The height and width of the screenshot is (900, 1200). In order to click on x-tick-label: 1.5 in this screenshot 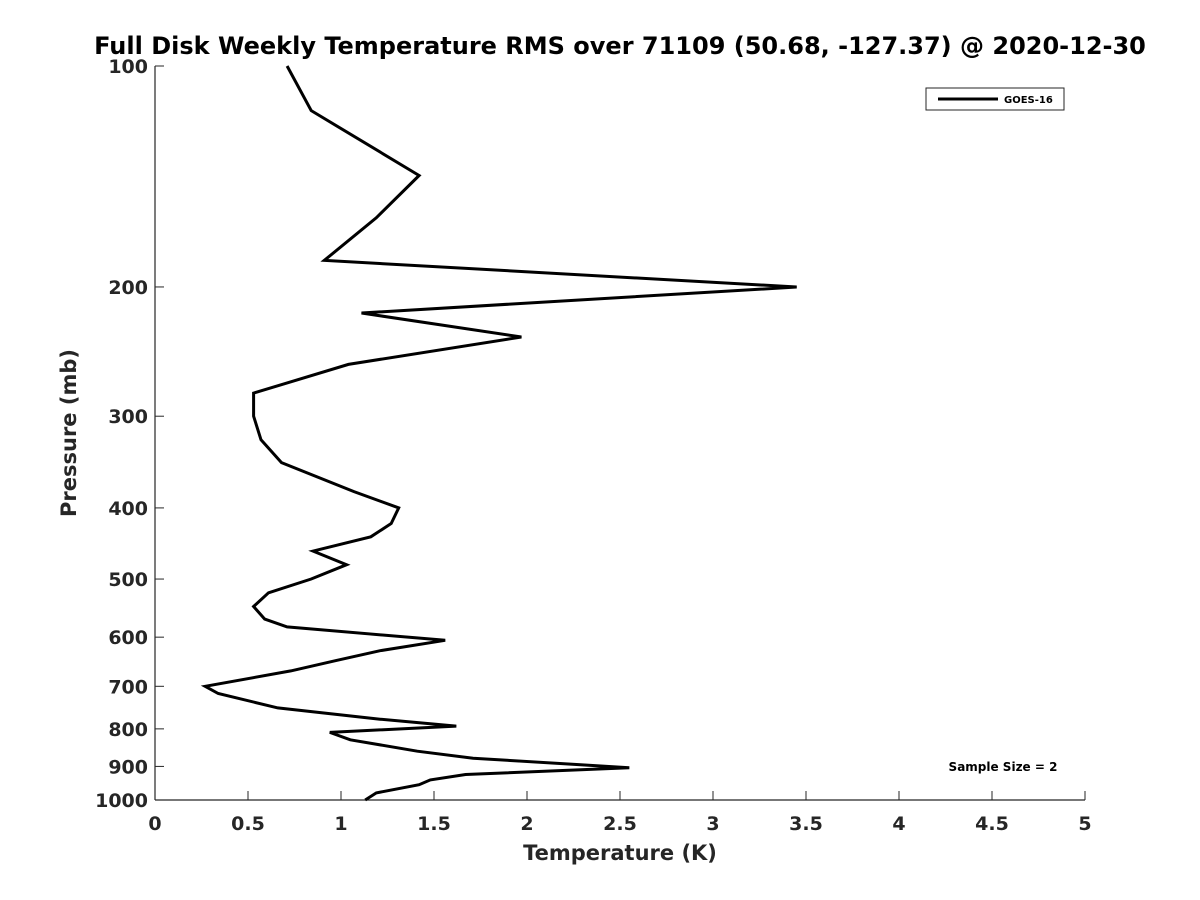, I will do `click(434, 824)`.